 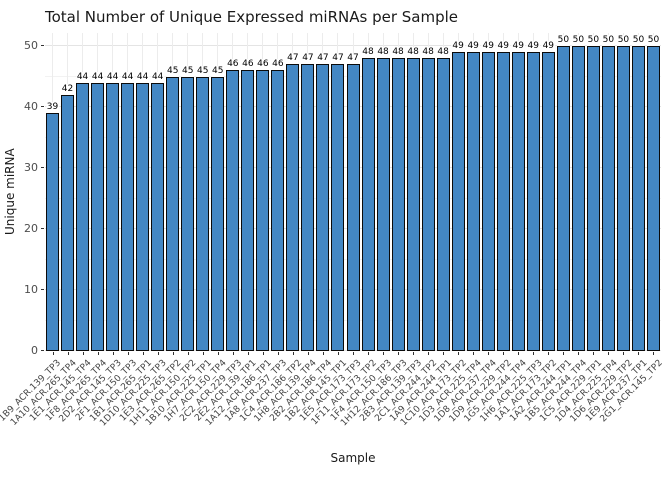 What do you see at coordinates (31, 106) in the screenshot?
I see `y-tick-label: 40` at bounding box center [31, 106].